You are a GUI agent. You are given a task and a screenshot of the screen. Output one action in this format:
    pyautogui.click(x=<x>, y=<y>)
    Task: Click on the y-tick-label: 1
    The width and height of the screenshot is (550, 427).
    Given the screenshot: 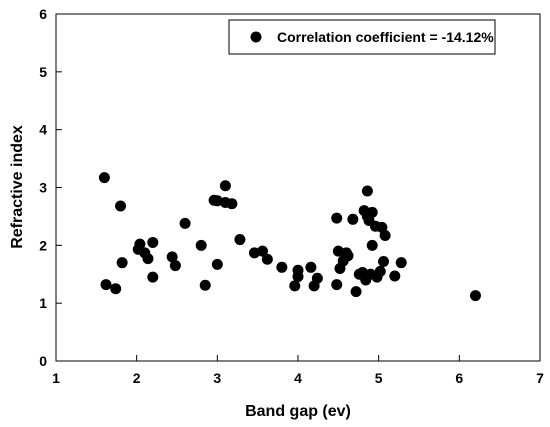 What is the action you would take?
    pyautogui.click(x=43, y=303)
    